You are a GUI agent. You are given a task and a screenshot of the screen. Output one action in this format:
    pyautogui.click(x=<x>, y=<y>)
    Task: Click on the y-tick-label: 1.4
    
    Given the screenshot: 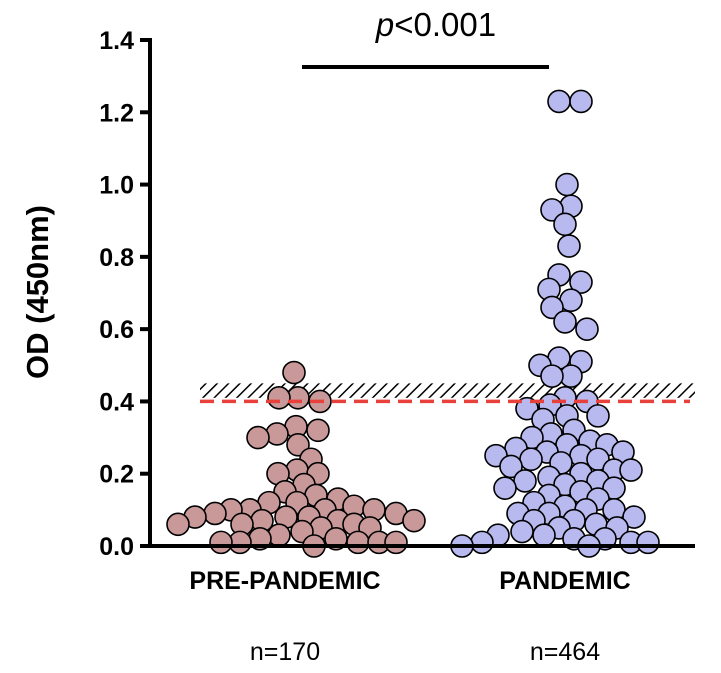 What is the action you would take?
    pyautogui.click(x=116, y=41)
    